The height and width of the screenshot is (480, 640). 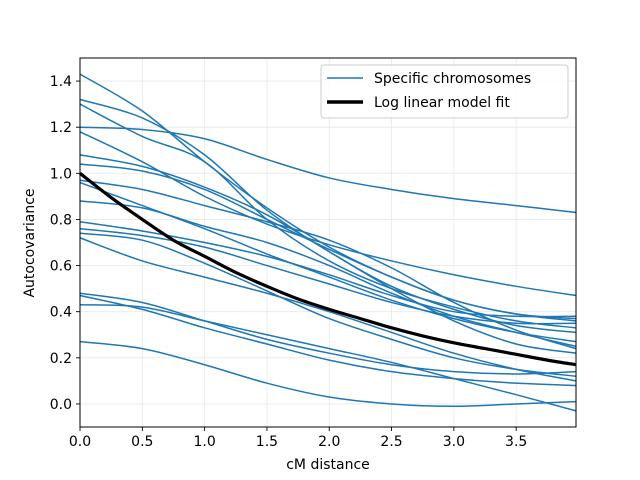 I want to click on y-tick-label: 0.4, so click(x=61, y=313).